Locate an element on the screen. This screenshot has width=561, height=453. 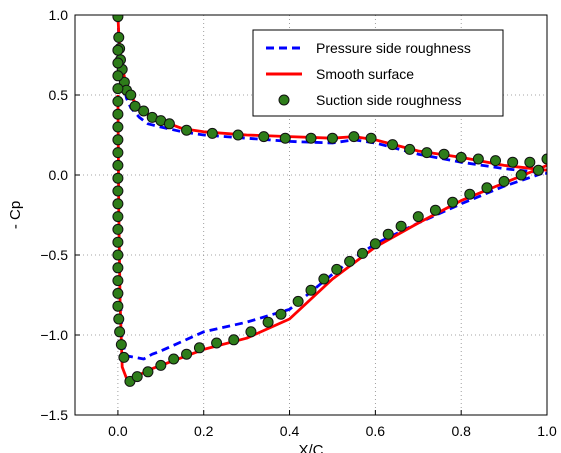
x-axis-label: X/C is located at coordinates (310, 447).